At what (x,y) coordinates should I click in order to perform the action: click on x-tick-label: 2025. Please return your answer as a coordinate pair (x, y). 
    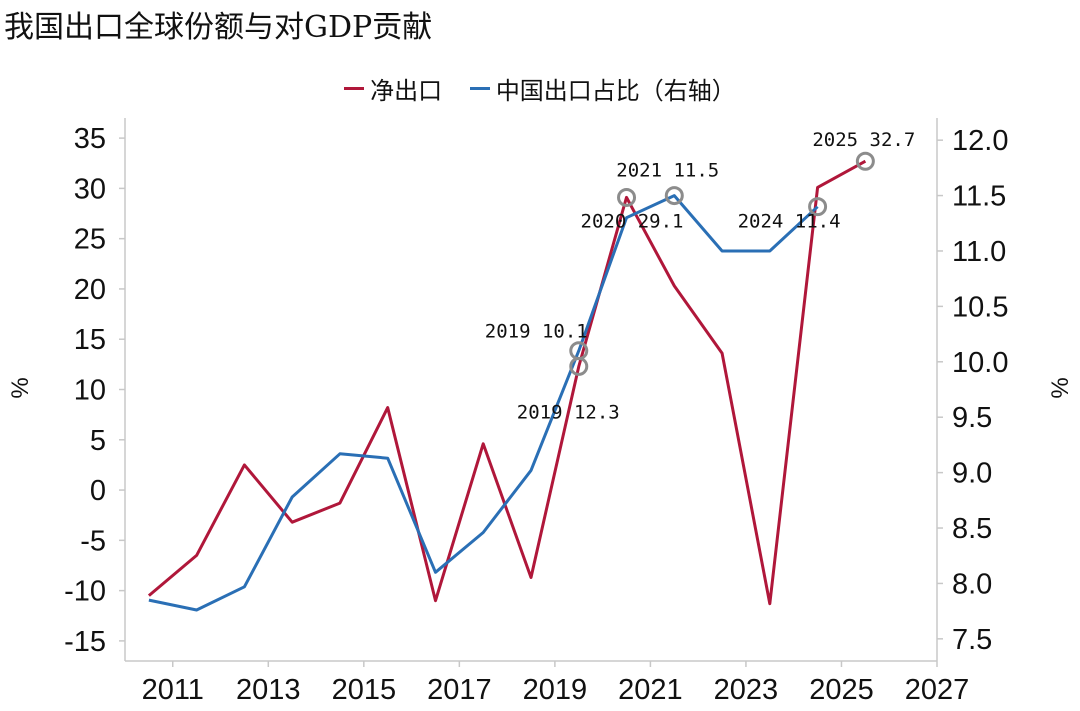
    Looking at the image, I should click on (841, 690).